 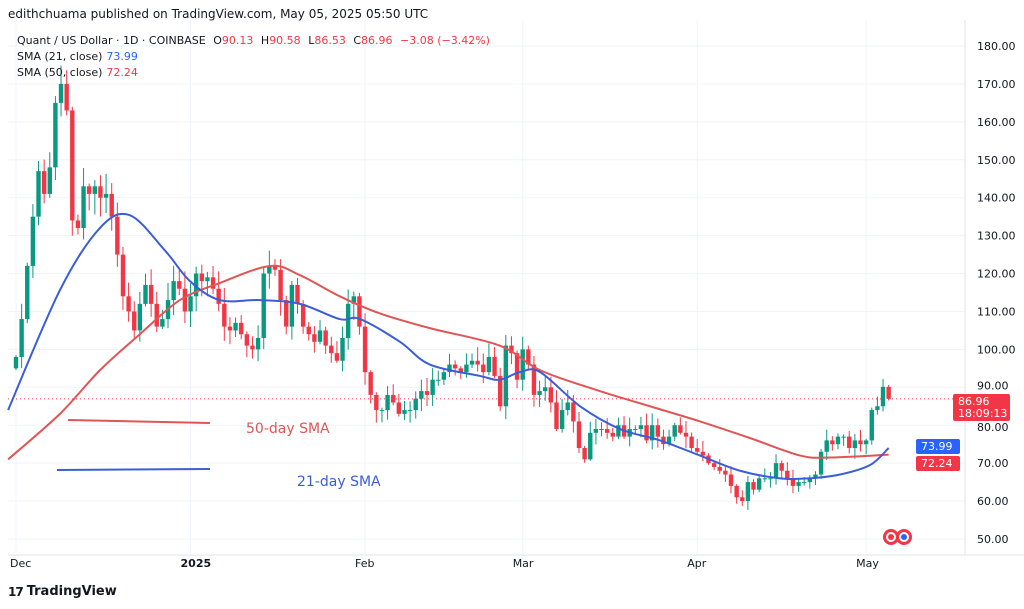 I want to click on sma-50-legend: SMA (50, close) 72.24, so click(x=253, y=73).